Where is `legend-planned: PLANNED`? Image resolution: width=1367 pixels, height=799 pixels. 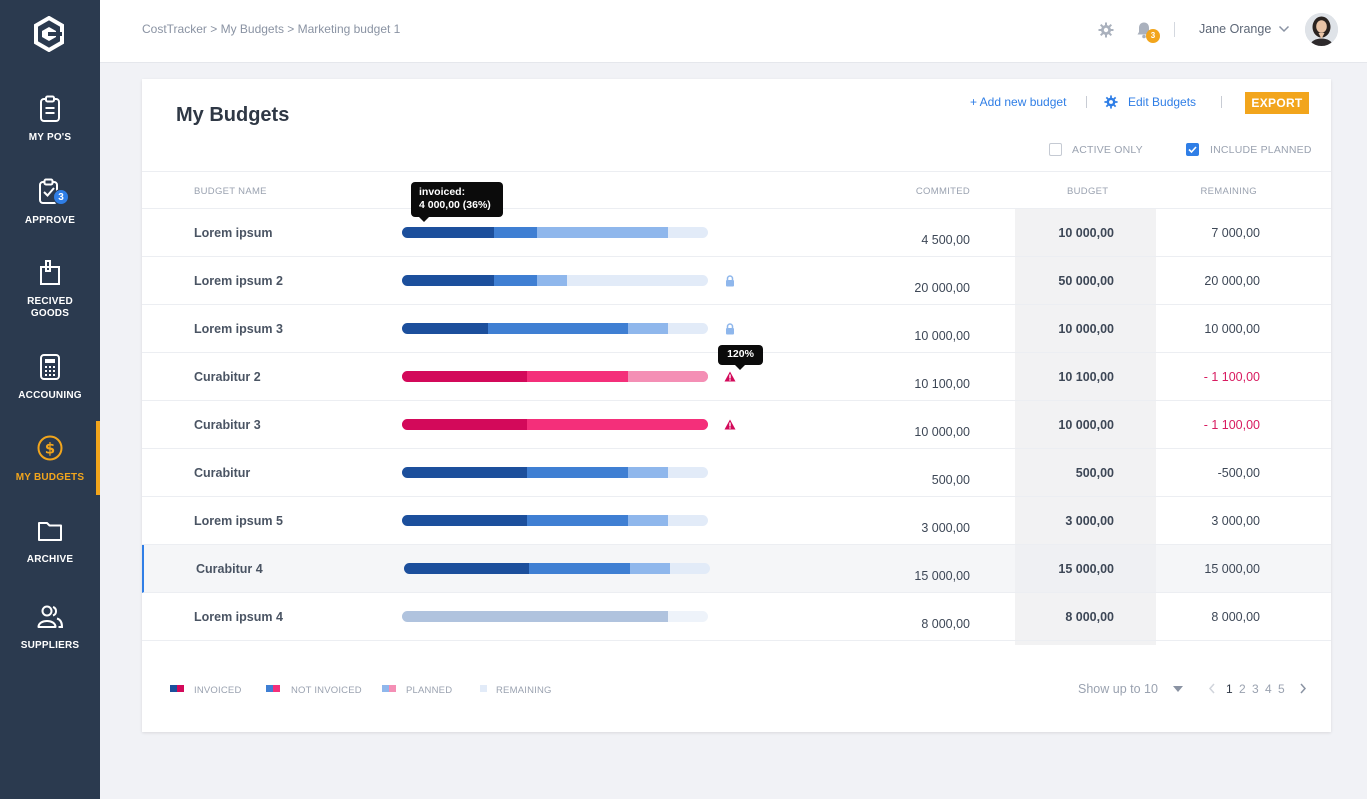
legend-planned: PLANNED is located at coordinates (429, 690).